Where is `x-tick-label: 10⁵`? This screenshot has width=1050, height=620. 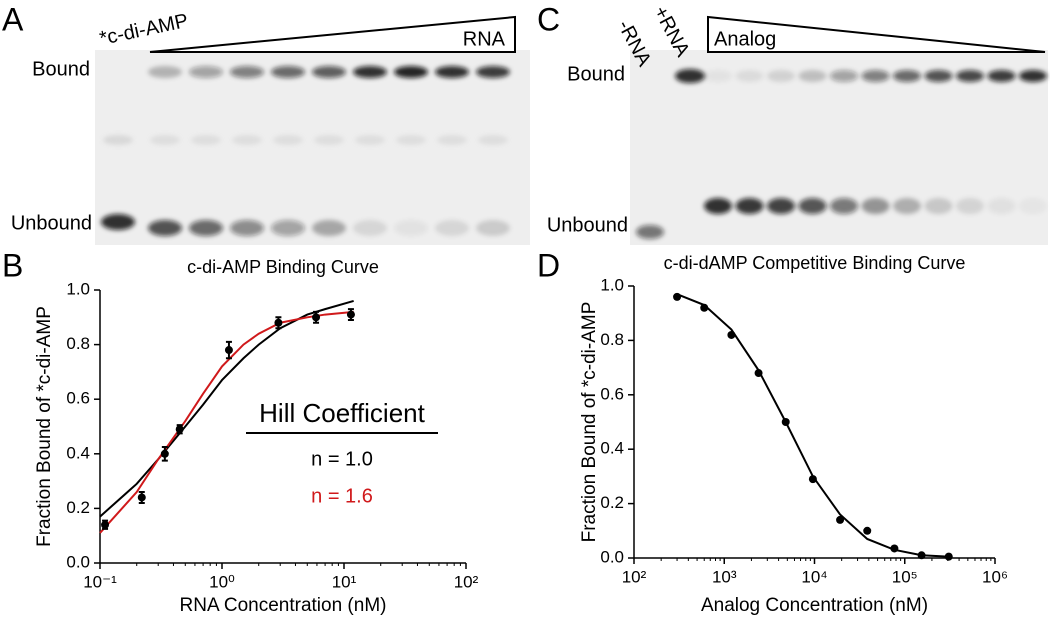 x-tick-label: 10⁵ is located at coordinates (905, 576).